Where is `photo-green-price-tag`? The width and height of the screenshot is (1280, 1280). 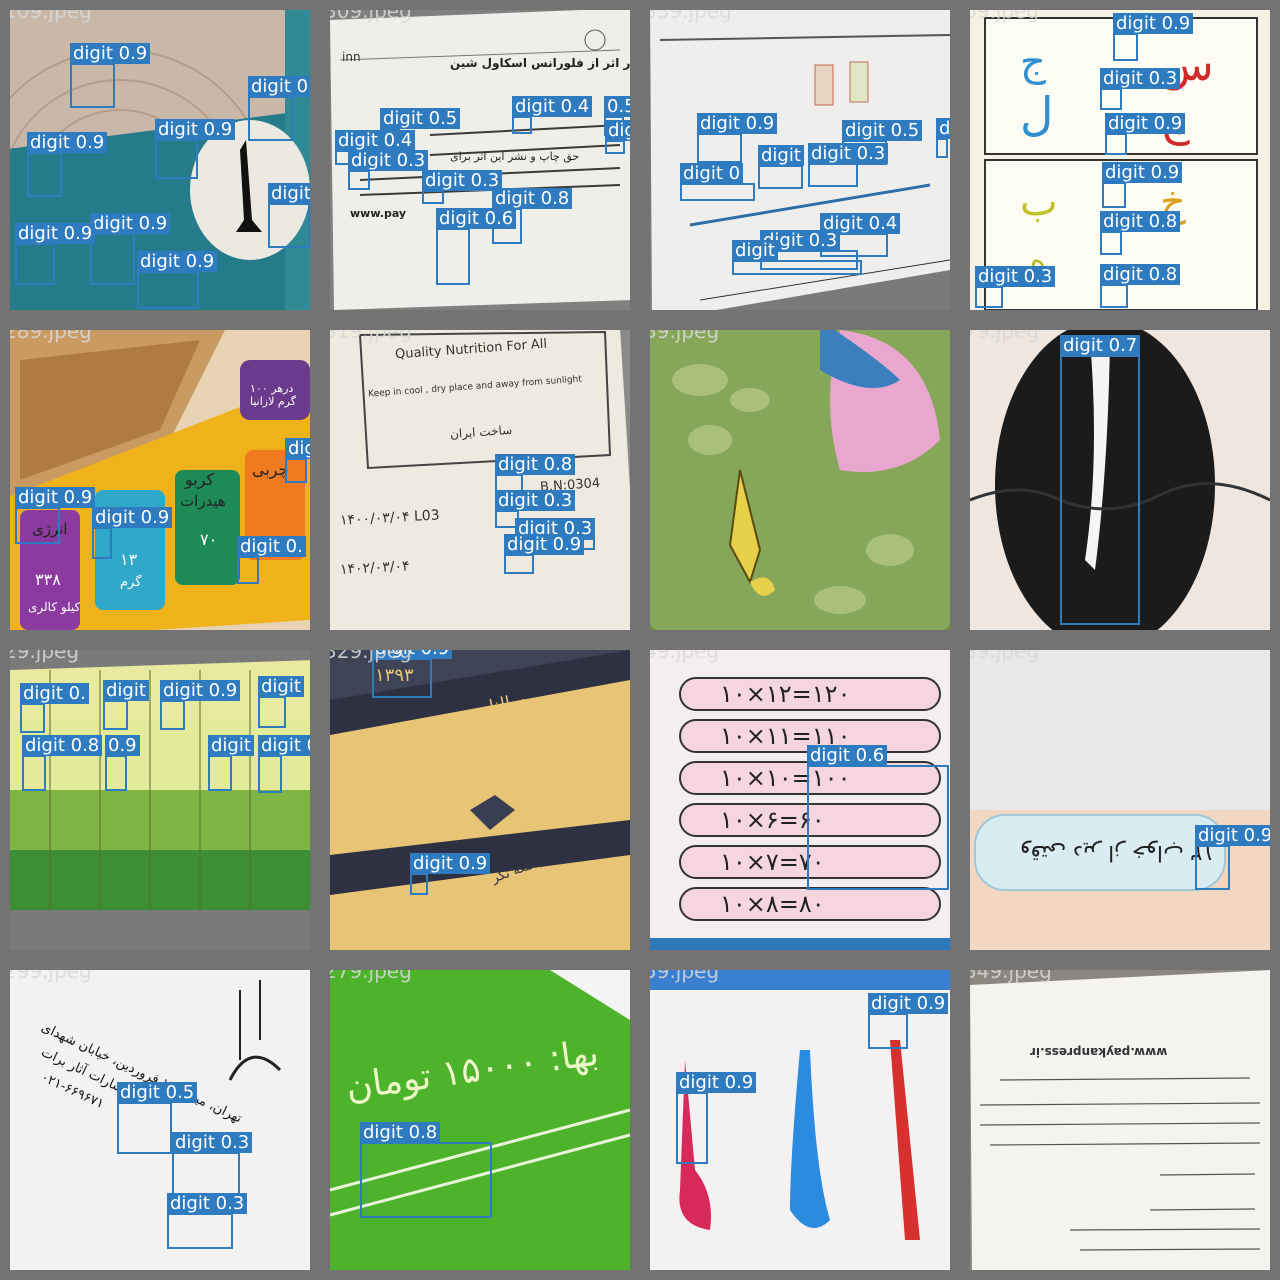
photo-green-price-tag is located at coordinates (480, 1120).